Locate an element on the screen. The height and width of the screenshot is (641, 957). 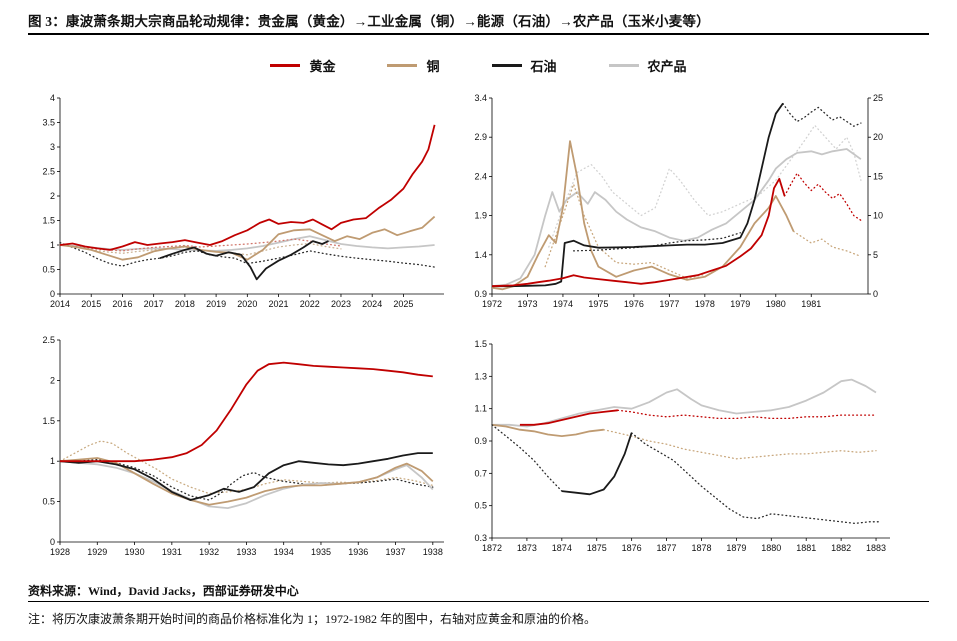
x-tick-label: 1877 is located at coordinates (667, 548).